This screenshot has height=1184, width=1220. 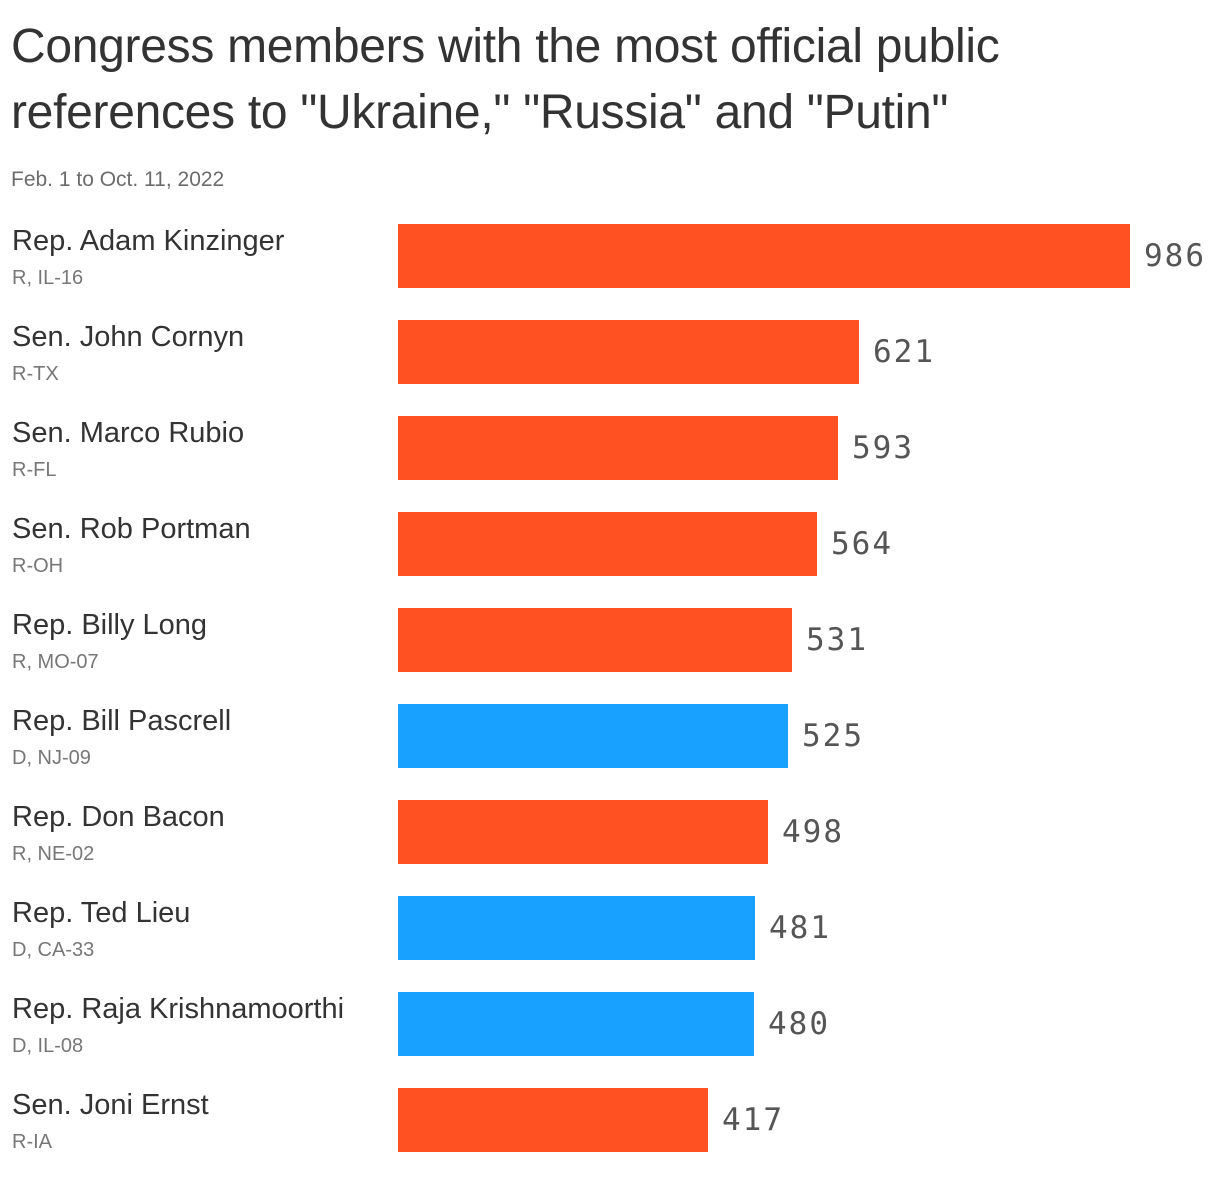 What do you see at coordinates (38, 566) in the screenshot?
I see `member-party-district-label: R-OH` at bounding box center [38, 566].